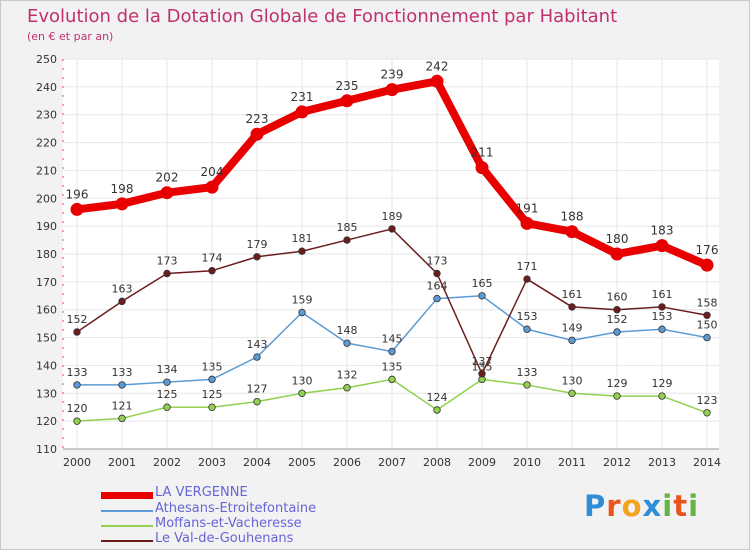  Describe the element at coordinates (46, 115) in the screenshot. I see `y-tick-label: 230` at that location.